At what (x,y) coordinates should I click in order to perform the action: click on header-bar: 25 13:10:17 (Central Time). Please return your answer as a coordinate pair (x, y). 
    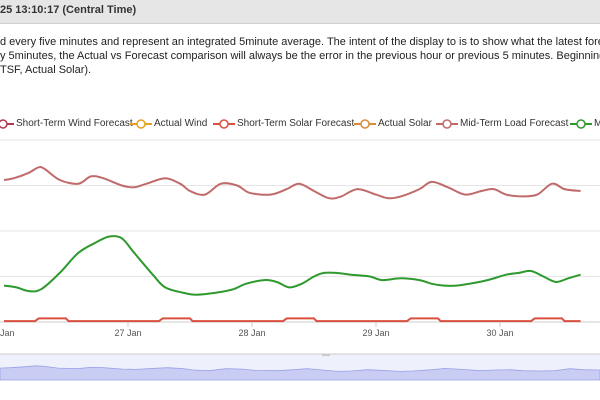
    Looking at the image, I should click on (300, 12).